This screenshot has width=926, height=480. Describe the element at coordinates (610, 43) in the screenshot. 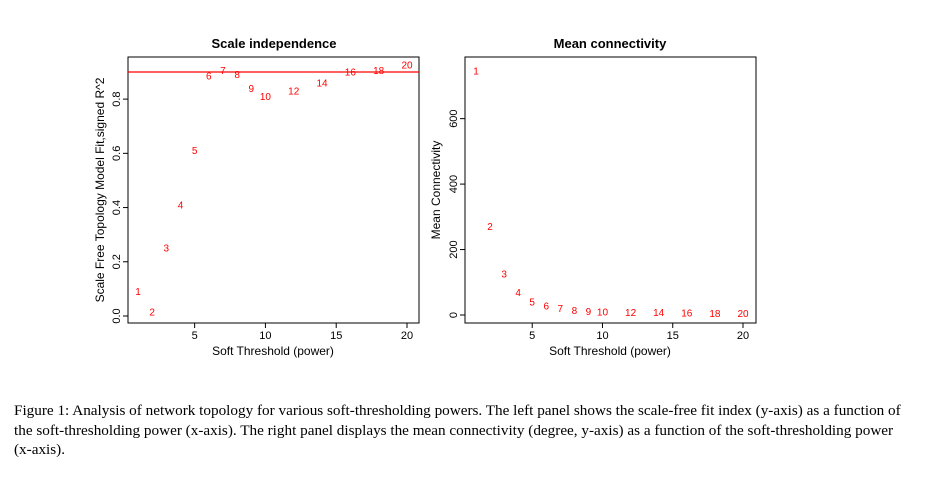

I see `panel-title: Mean connectivity` at that location.